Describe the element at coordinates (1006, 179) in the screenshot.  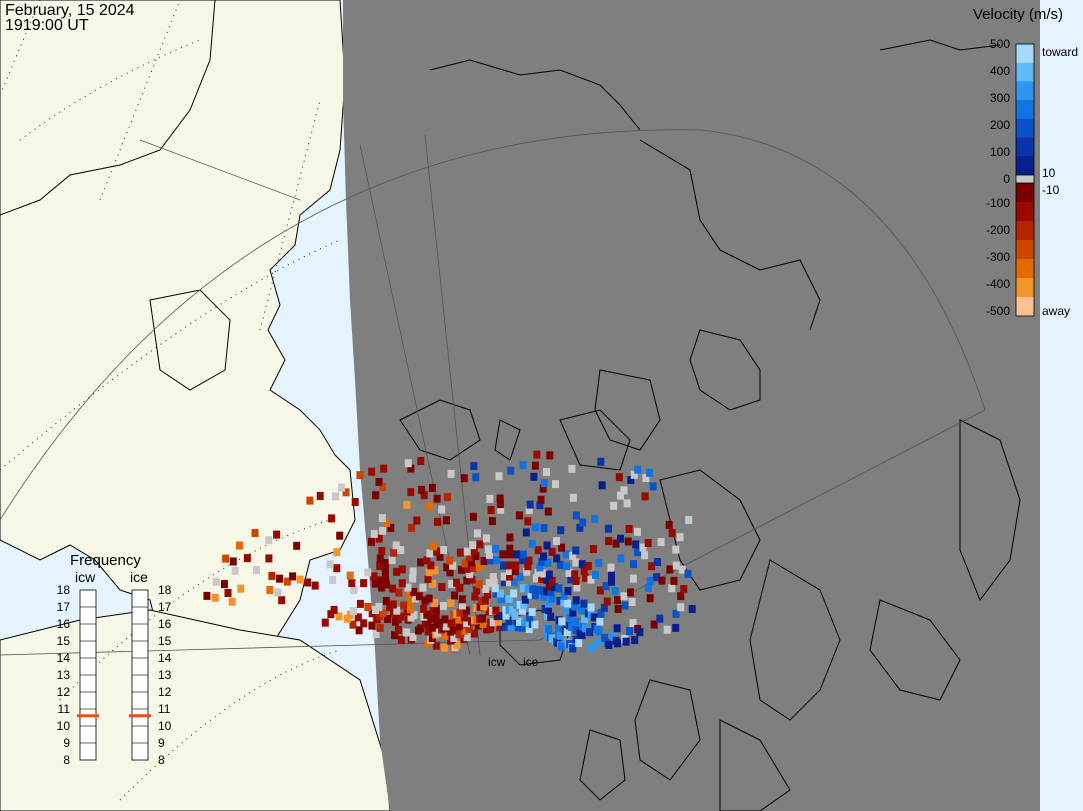
I see `colorbar-tick-label: 0` at that location.